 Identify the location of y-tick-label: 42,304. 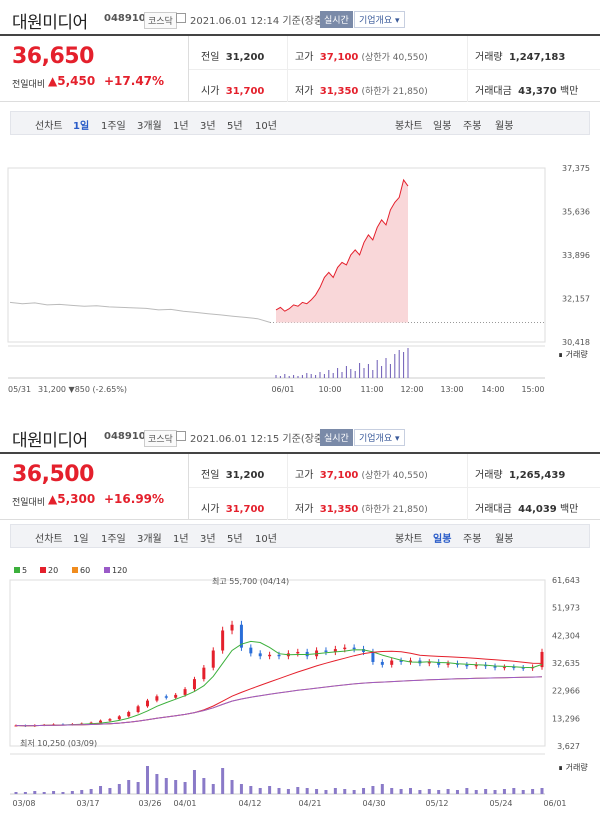
(566, 635).